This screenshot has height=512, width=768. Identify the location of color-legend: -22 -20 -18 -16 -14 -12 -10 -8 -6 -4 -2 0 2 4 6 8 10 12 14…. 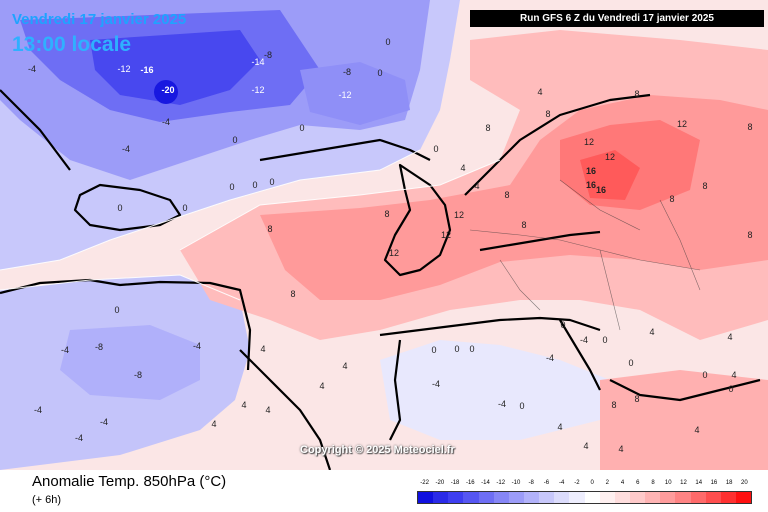
(584, 494).